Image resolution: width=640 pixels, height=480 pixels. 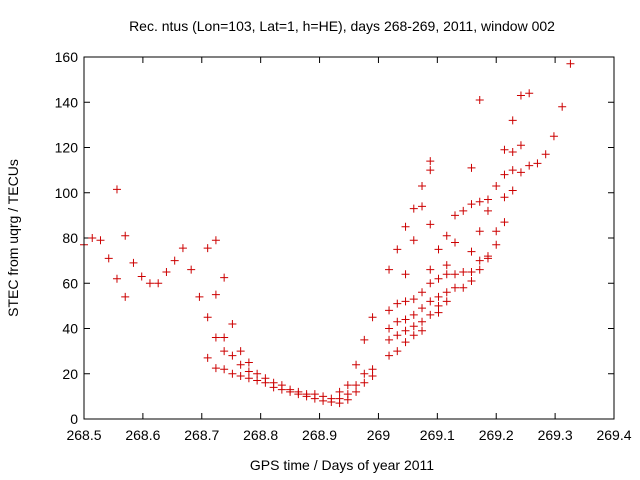 What do you see at coordinates (70, 374) in the screenshot?
I see `y-tick-label: 20` at bounding box center [70, 374].